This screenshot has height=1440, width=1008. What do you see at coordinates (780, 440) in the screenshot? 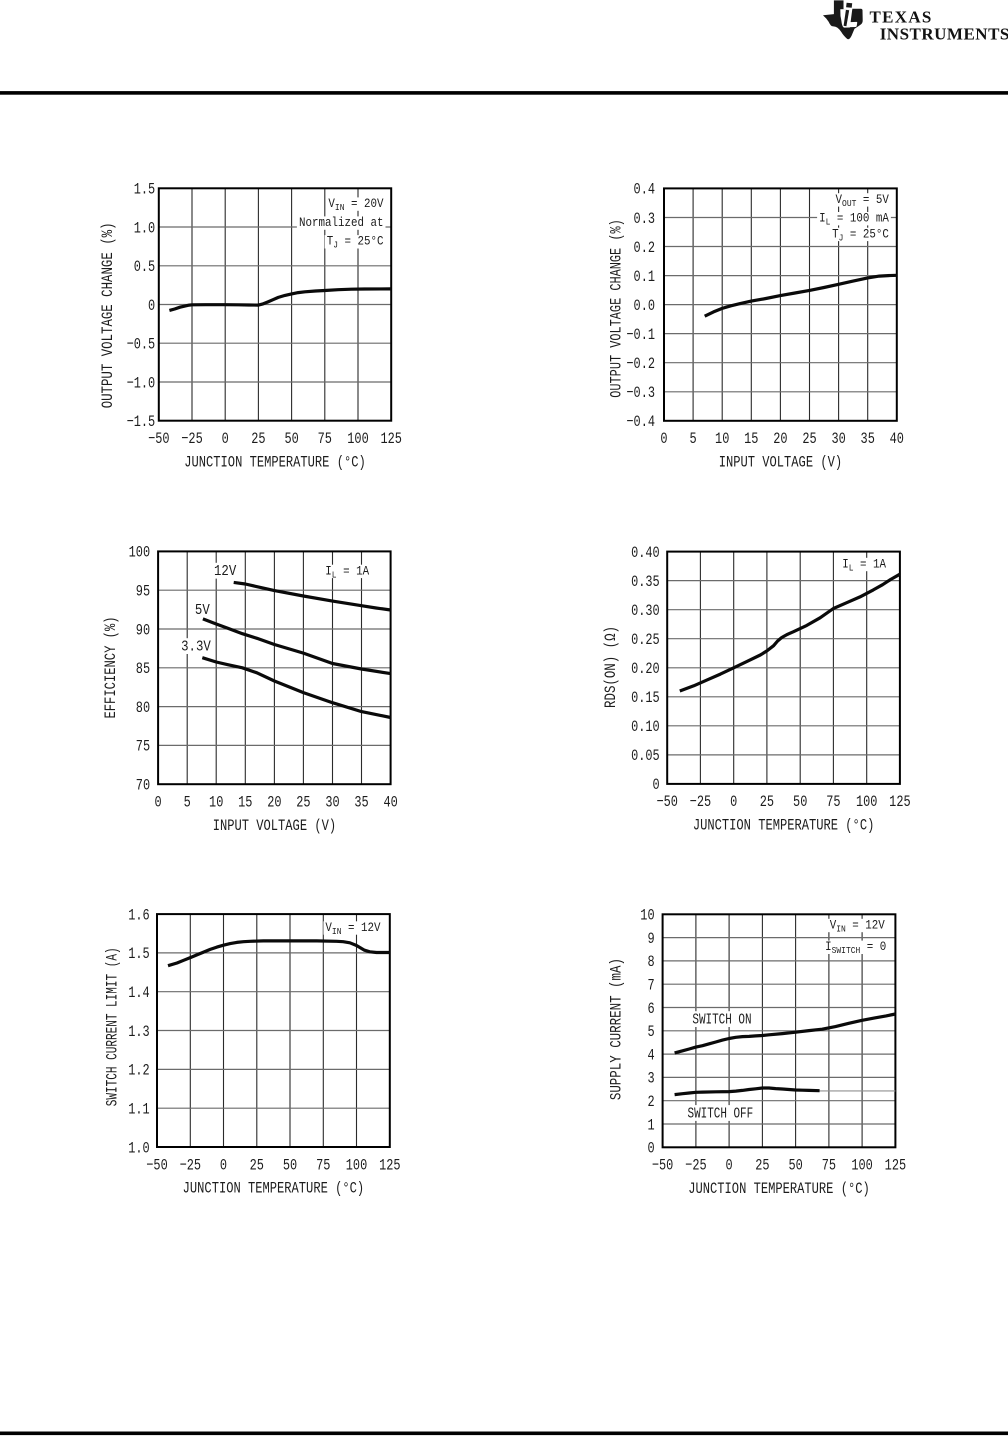
I see `svg-text: 20` at bounding box center [780, 440].